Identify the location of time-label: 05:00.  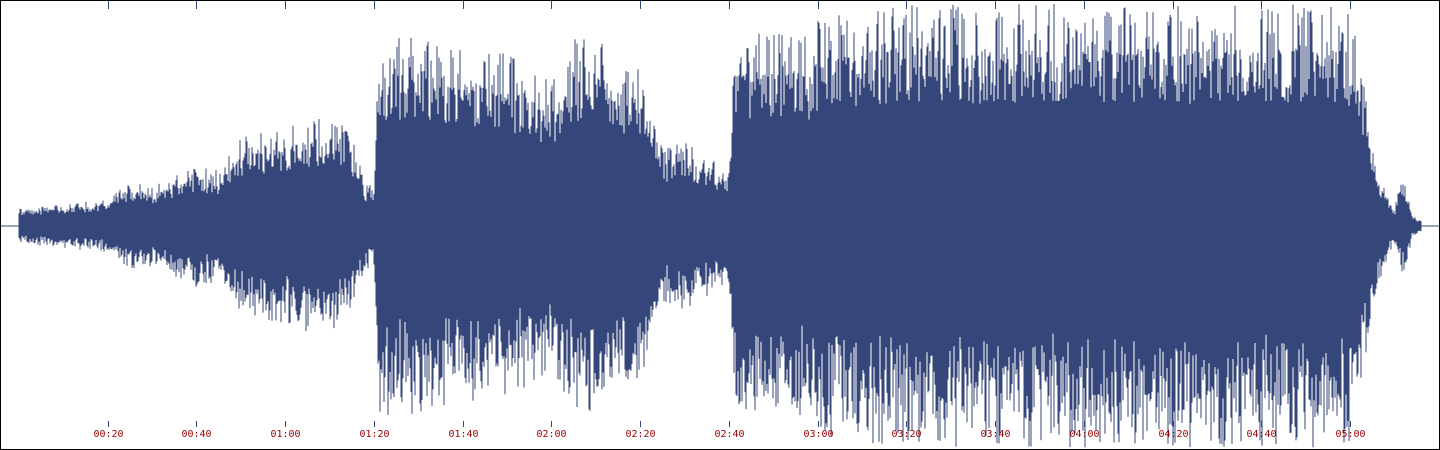
(1350, 434).